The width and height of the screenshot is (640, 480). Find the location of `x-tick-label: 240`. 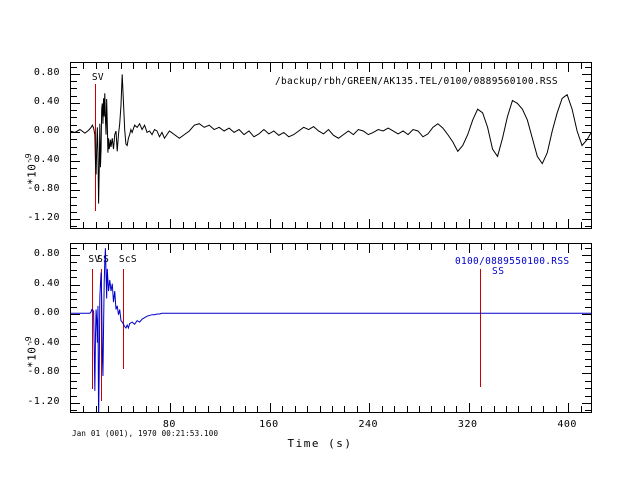

x-tick-label: 240 is located at coordinates (368, 424).